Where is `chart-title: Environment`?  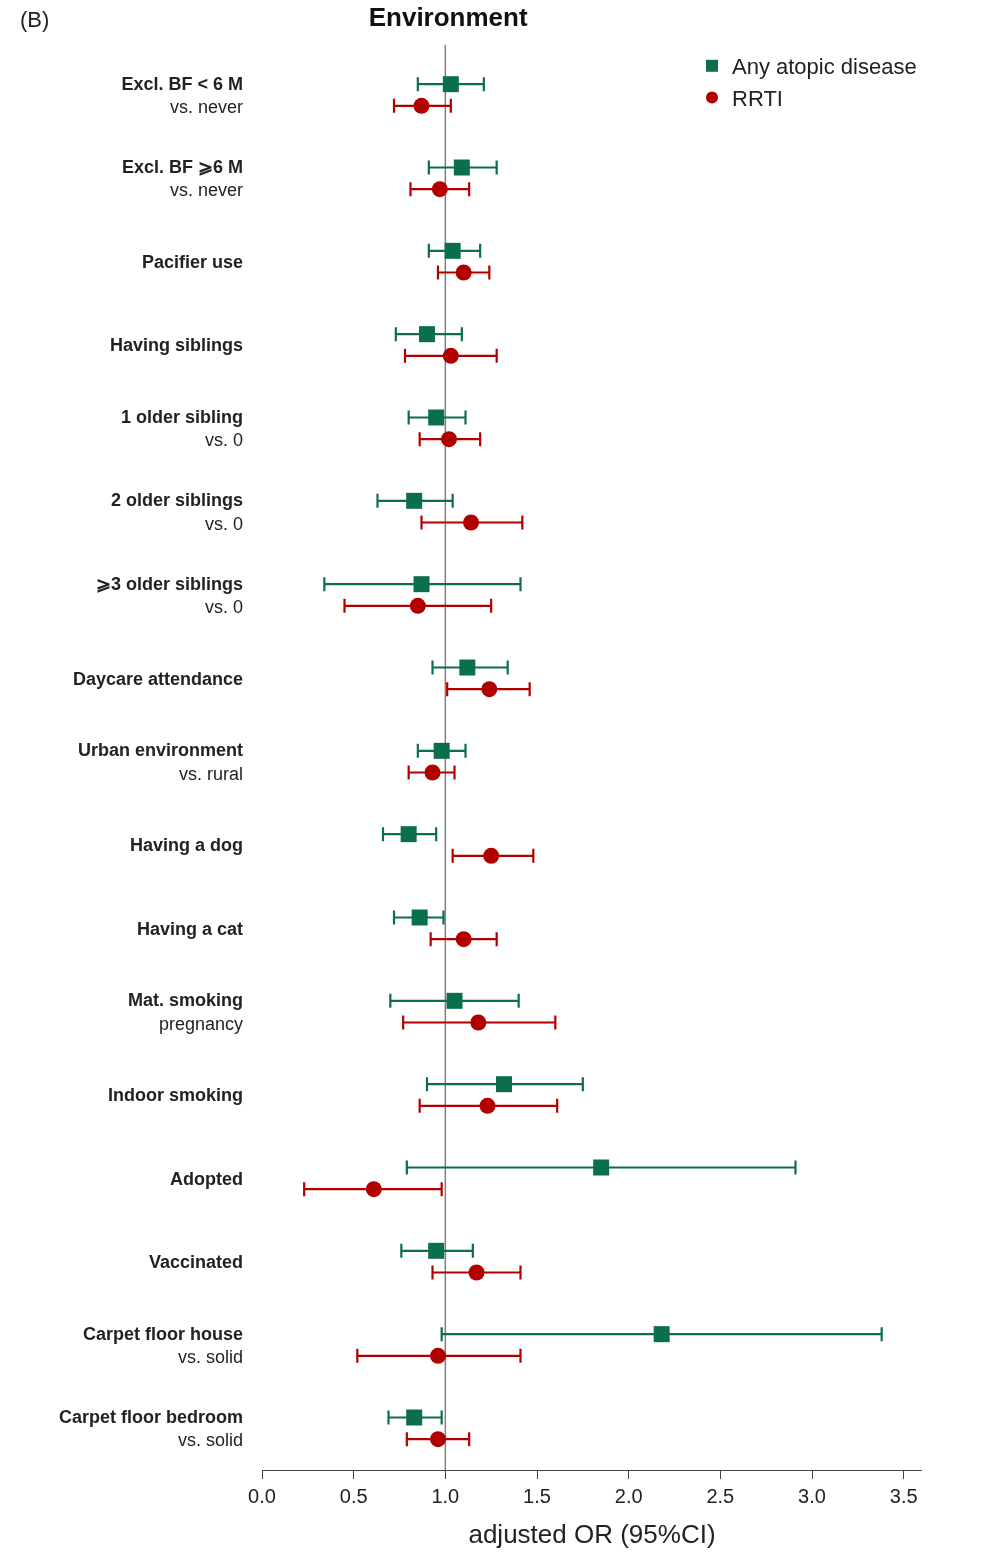 chart-title: Environment is located at coordinates (448, 16).